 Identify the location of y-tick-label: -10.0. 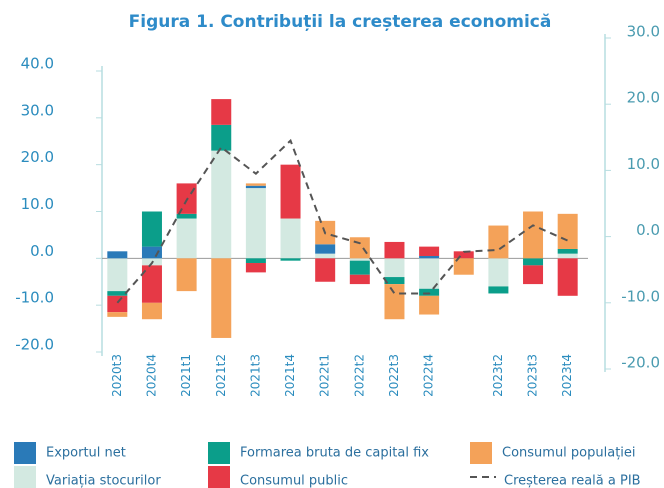
(34, 298).